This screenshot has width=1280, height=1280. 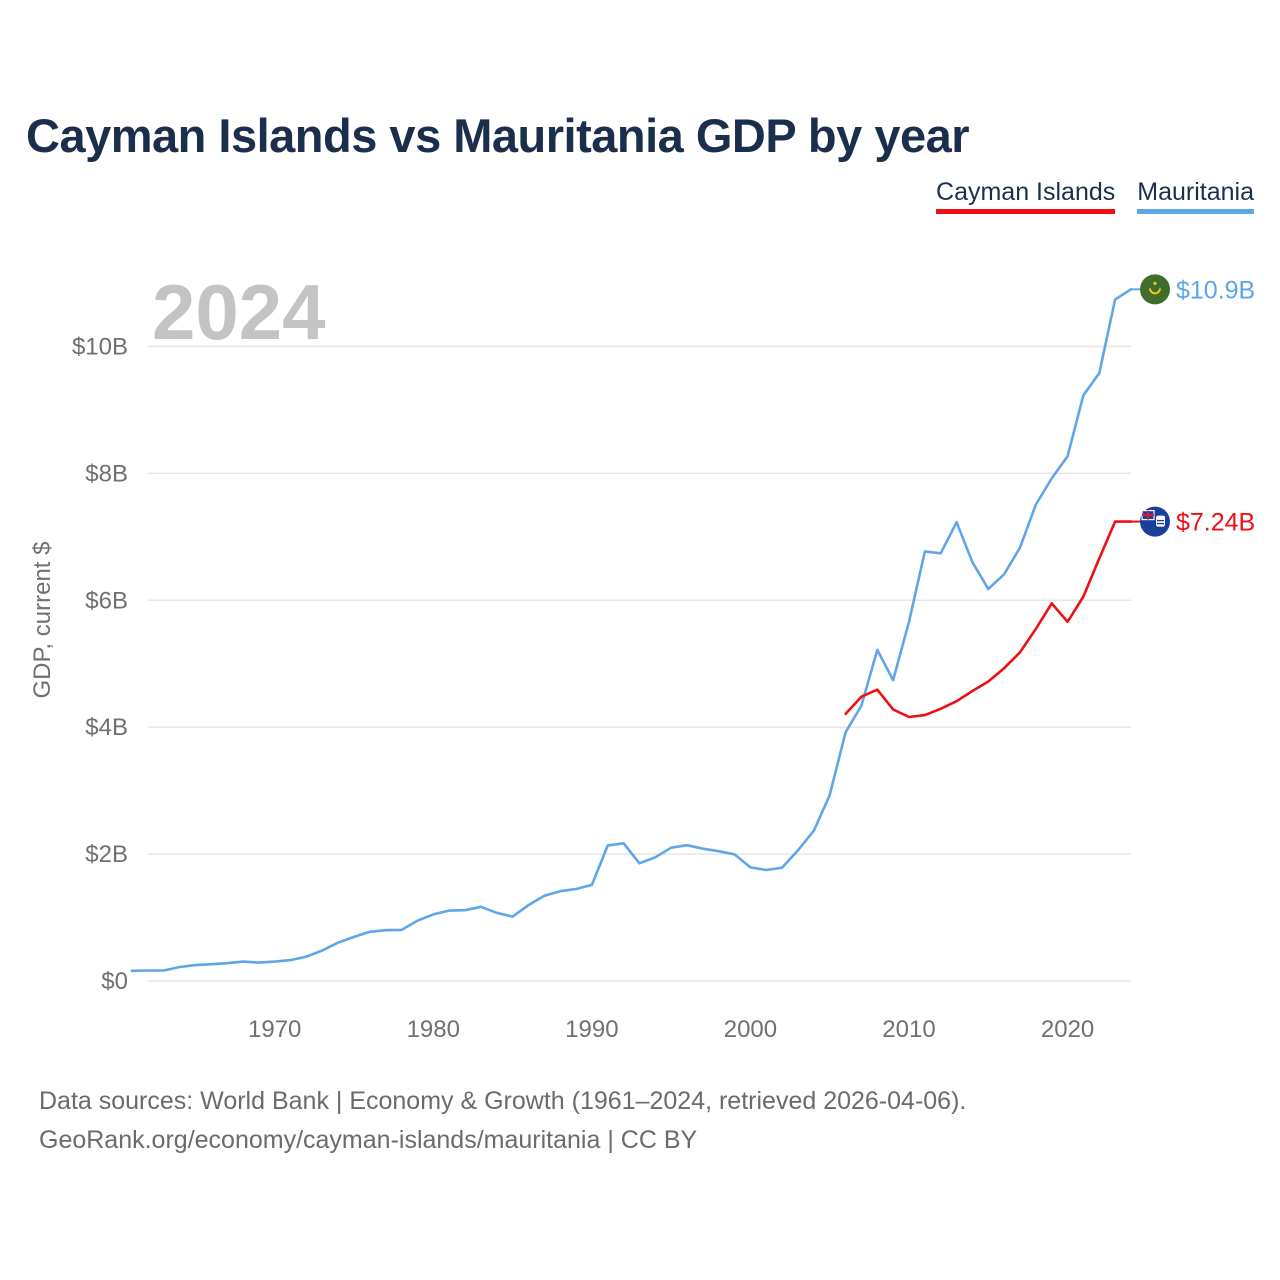 I want to click on y-tick-label: $2B, so click(x=106, y=854).